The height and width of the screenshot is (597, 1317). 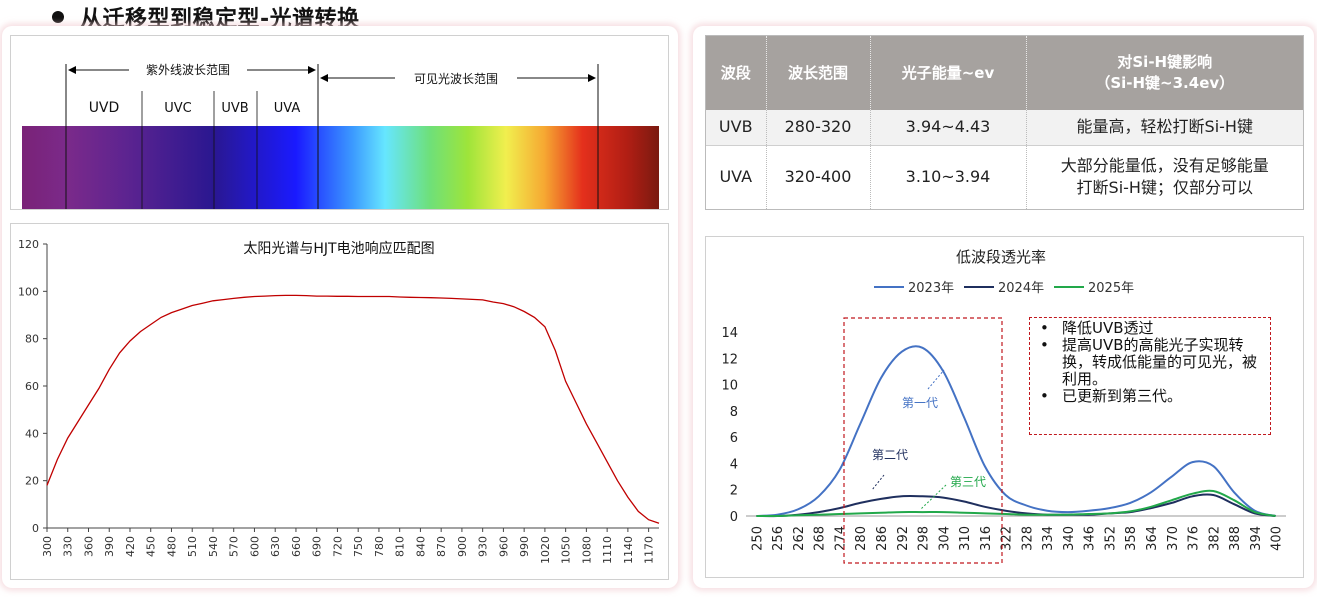 I want to click on uv-x-tick-label: 400, so click(x=1277, y=538).